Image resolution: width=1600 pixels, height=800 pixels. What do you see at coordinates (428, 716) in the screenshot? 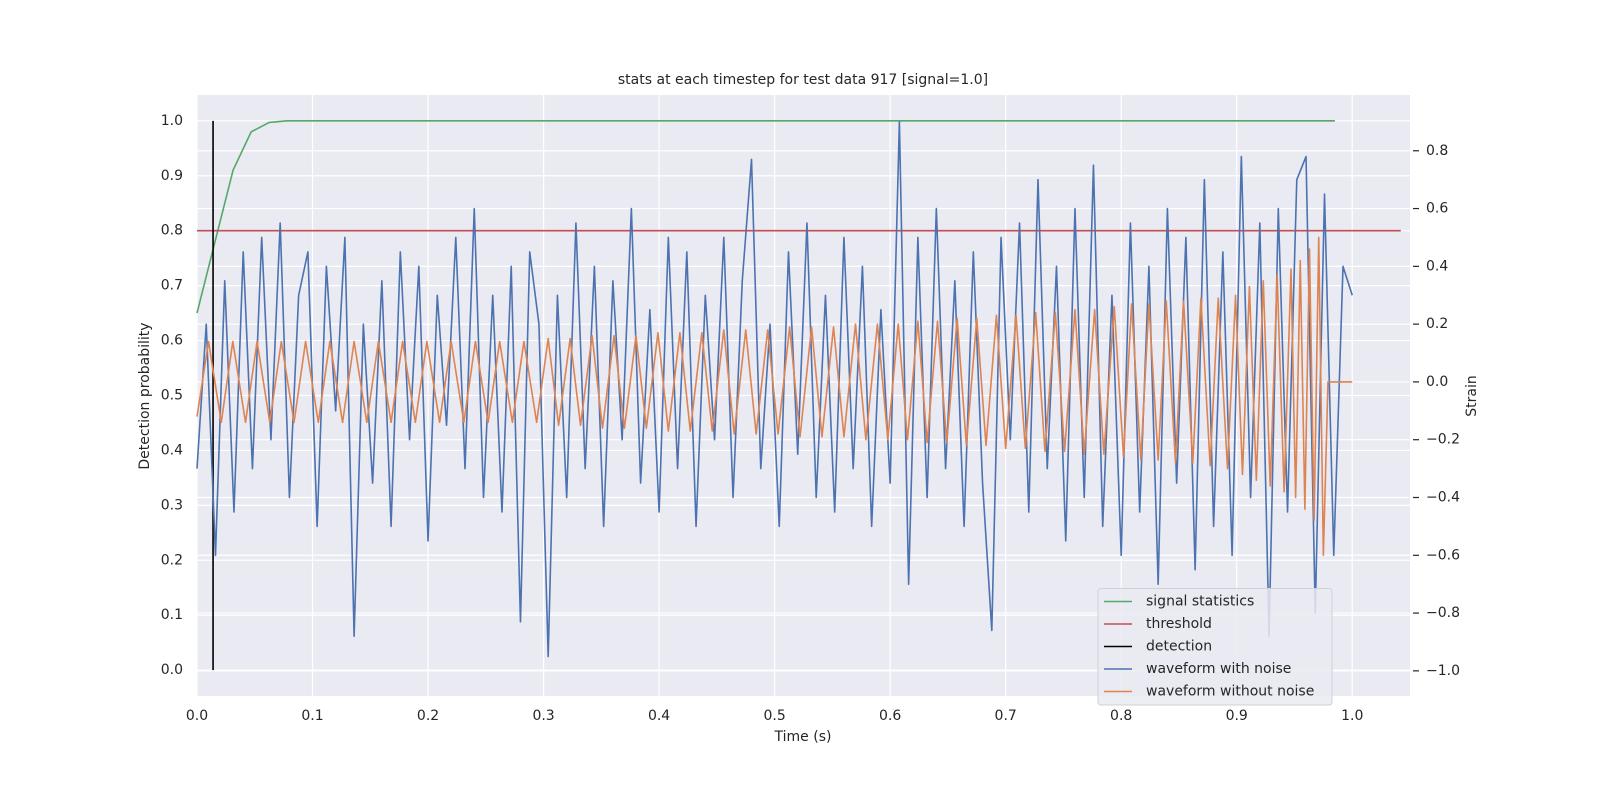
I see `x-tick-label: 0.2` at bounding box center [428, 716].